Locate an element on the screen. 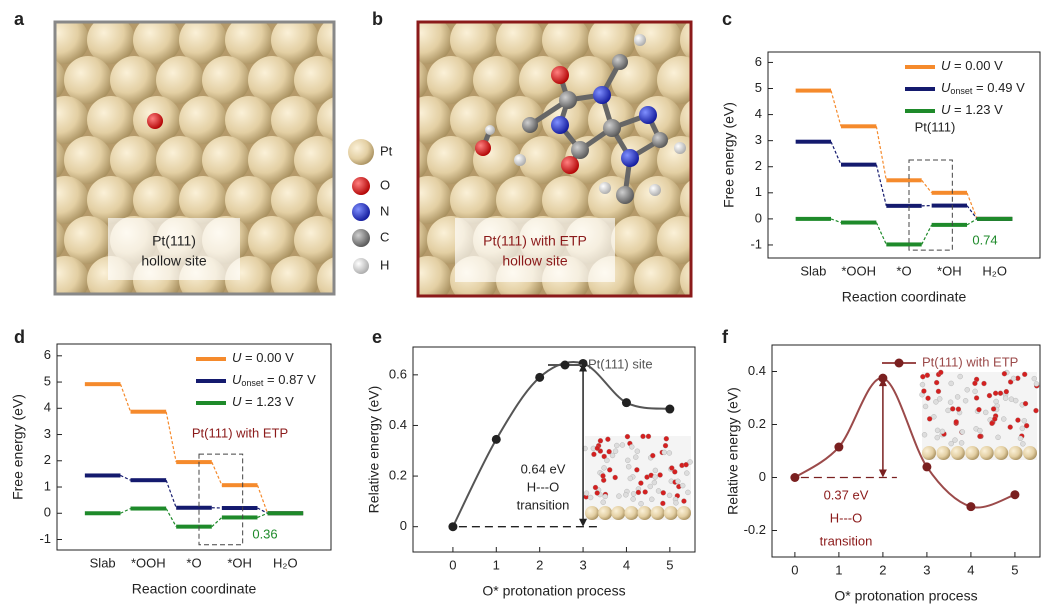 The height and width of the screenshot is (606, 1049). panel-label: c is located at coordinates (727, 19).